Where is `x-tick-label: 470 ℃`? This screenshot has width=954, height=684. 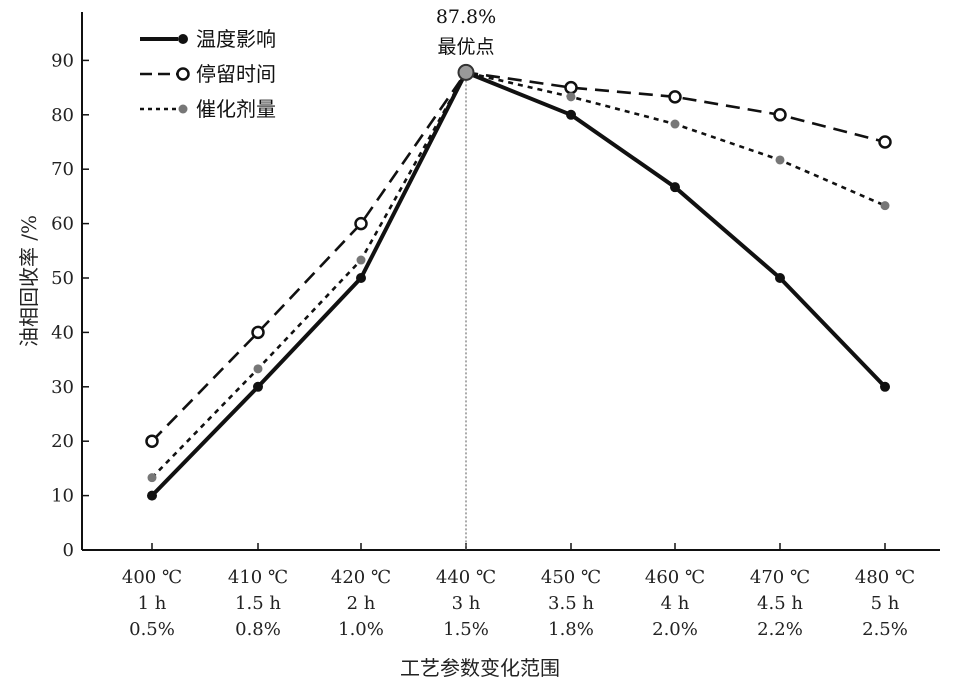
x-tick-label: 470 ℃ is located at coordinates (780, 577).